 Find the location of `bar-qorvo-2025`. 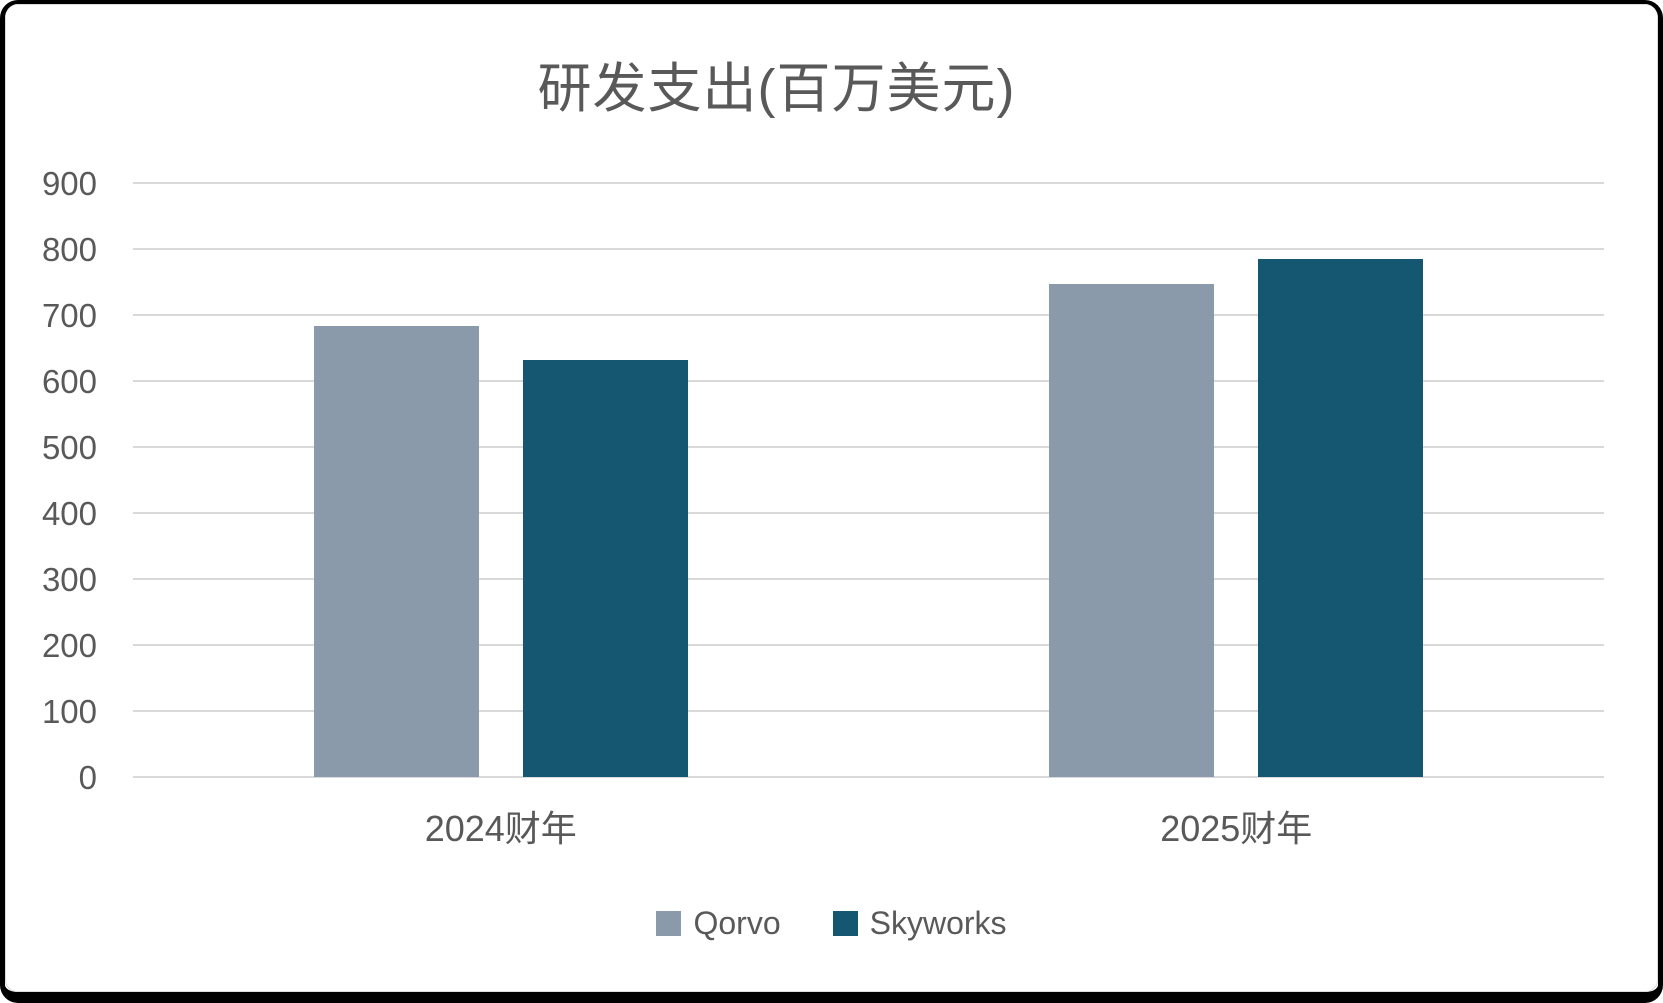

bar-qorvo-2025 is located at coordinates (1132, 530).